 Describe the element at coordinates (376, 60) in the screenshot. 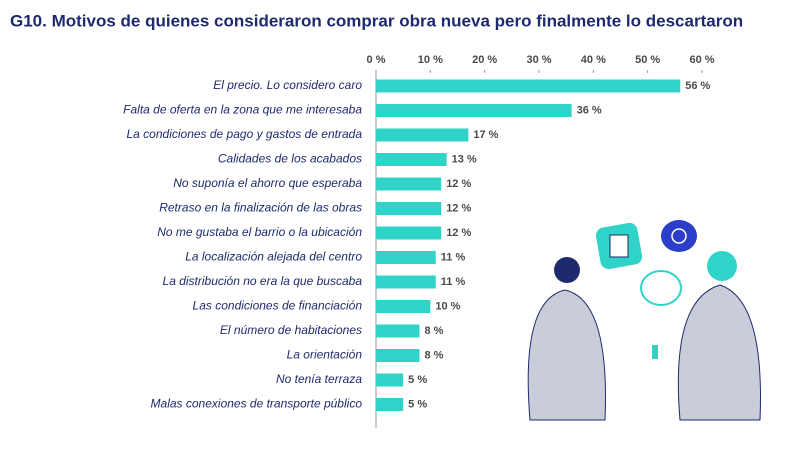

I see `x-tick-label: 0 %` at that location.